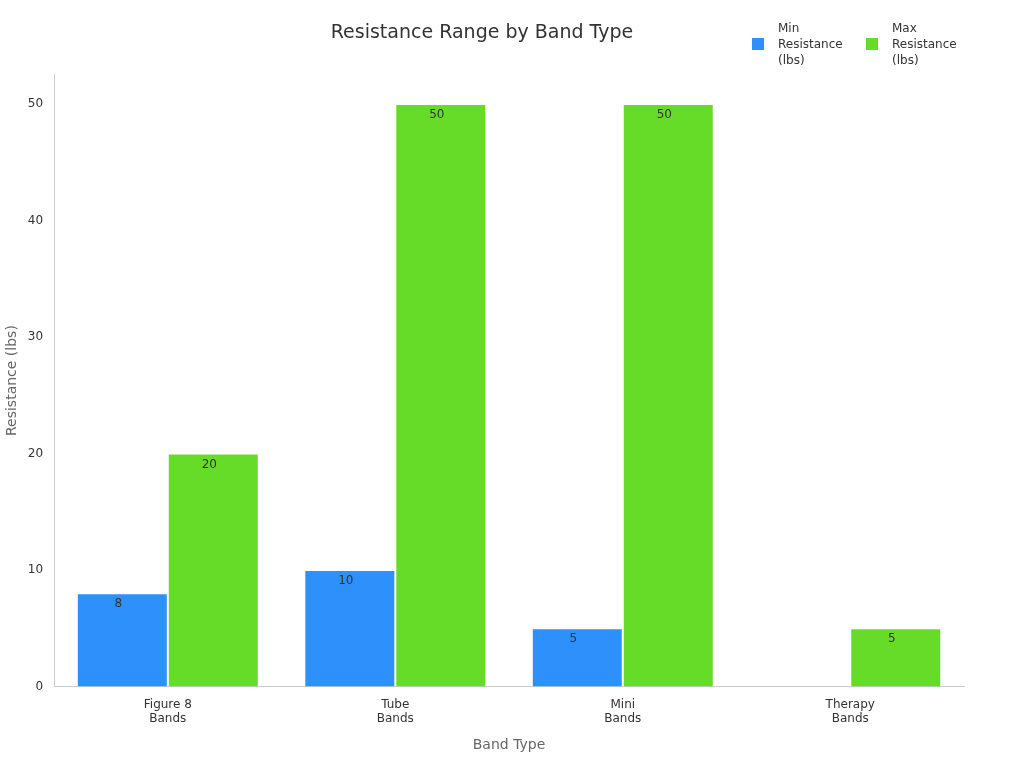 This screenshot has height=768, width=1024. I want to click on data-label: 10, so click(346, 580).